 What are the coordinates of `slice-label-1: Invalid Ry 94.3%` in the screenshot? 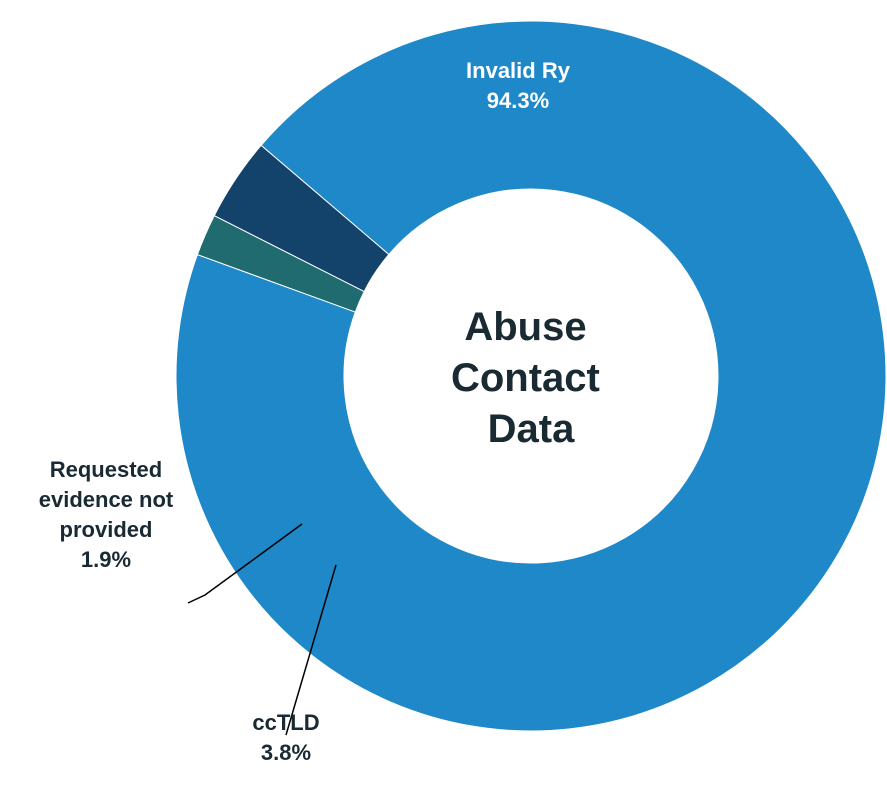 It's located at (518, 85).